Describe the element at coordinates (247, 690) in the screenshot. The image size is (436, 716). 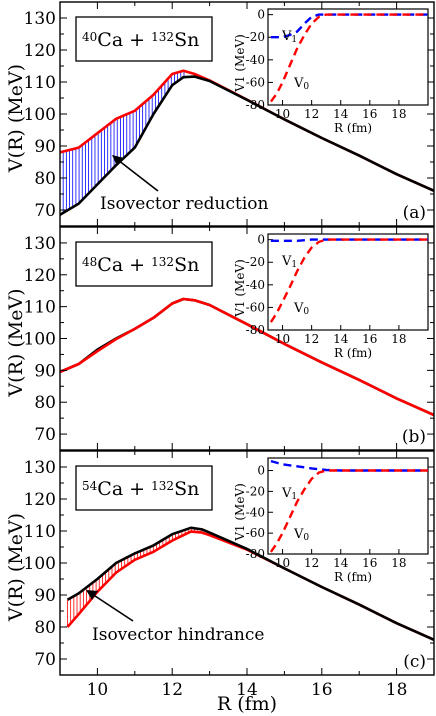
I see `x-tick-label: 14` at that location.